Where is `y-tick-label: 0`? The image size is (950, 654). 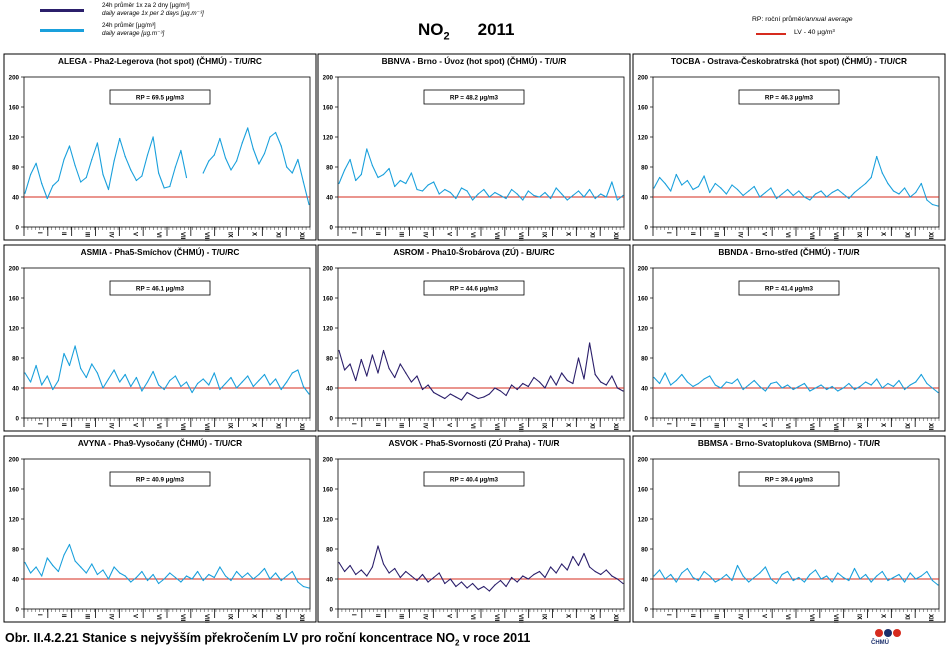 y-tick-label: 0 is located at coordinates (332, 228).